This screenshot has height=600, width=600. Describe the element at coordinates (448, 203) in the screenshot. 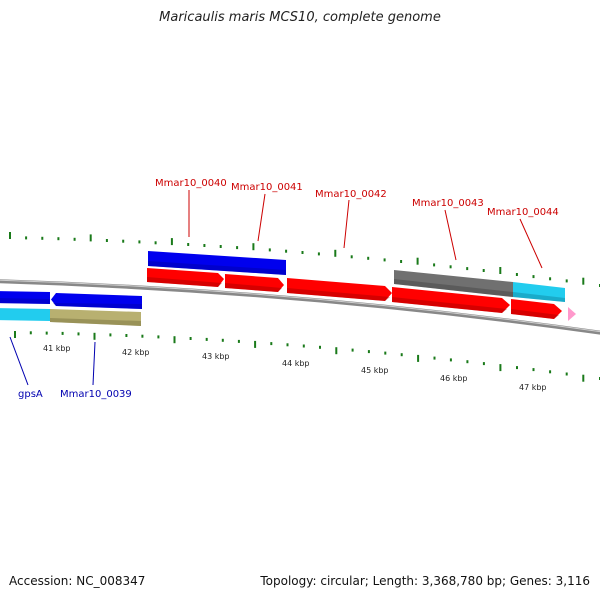

I see `gene-label-Mmar10_0043: Mmar10_0043` at that location.